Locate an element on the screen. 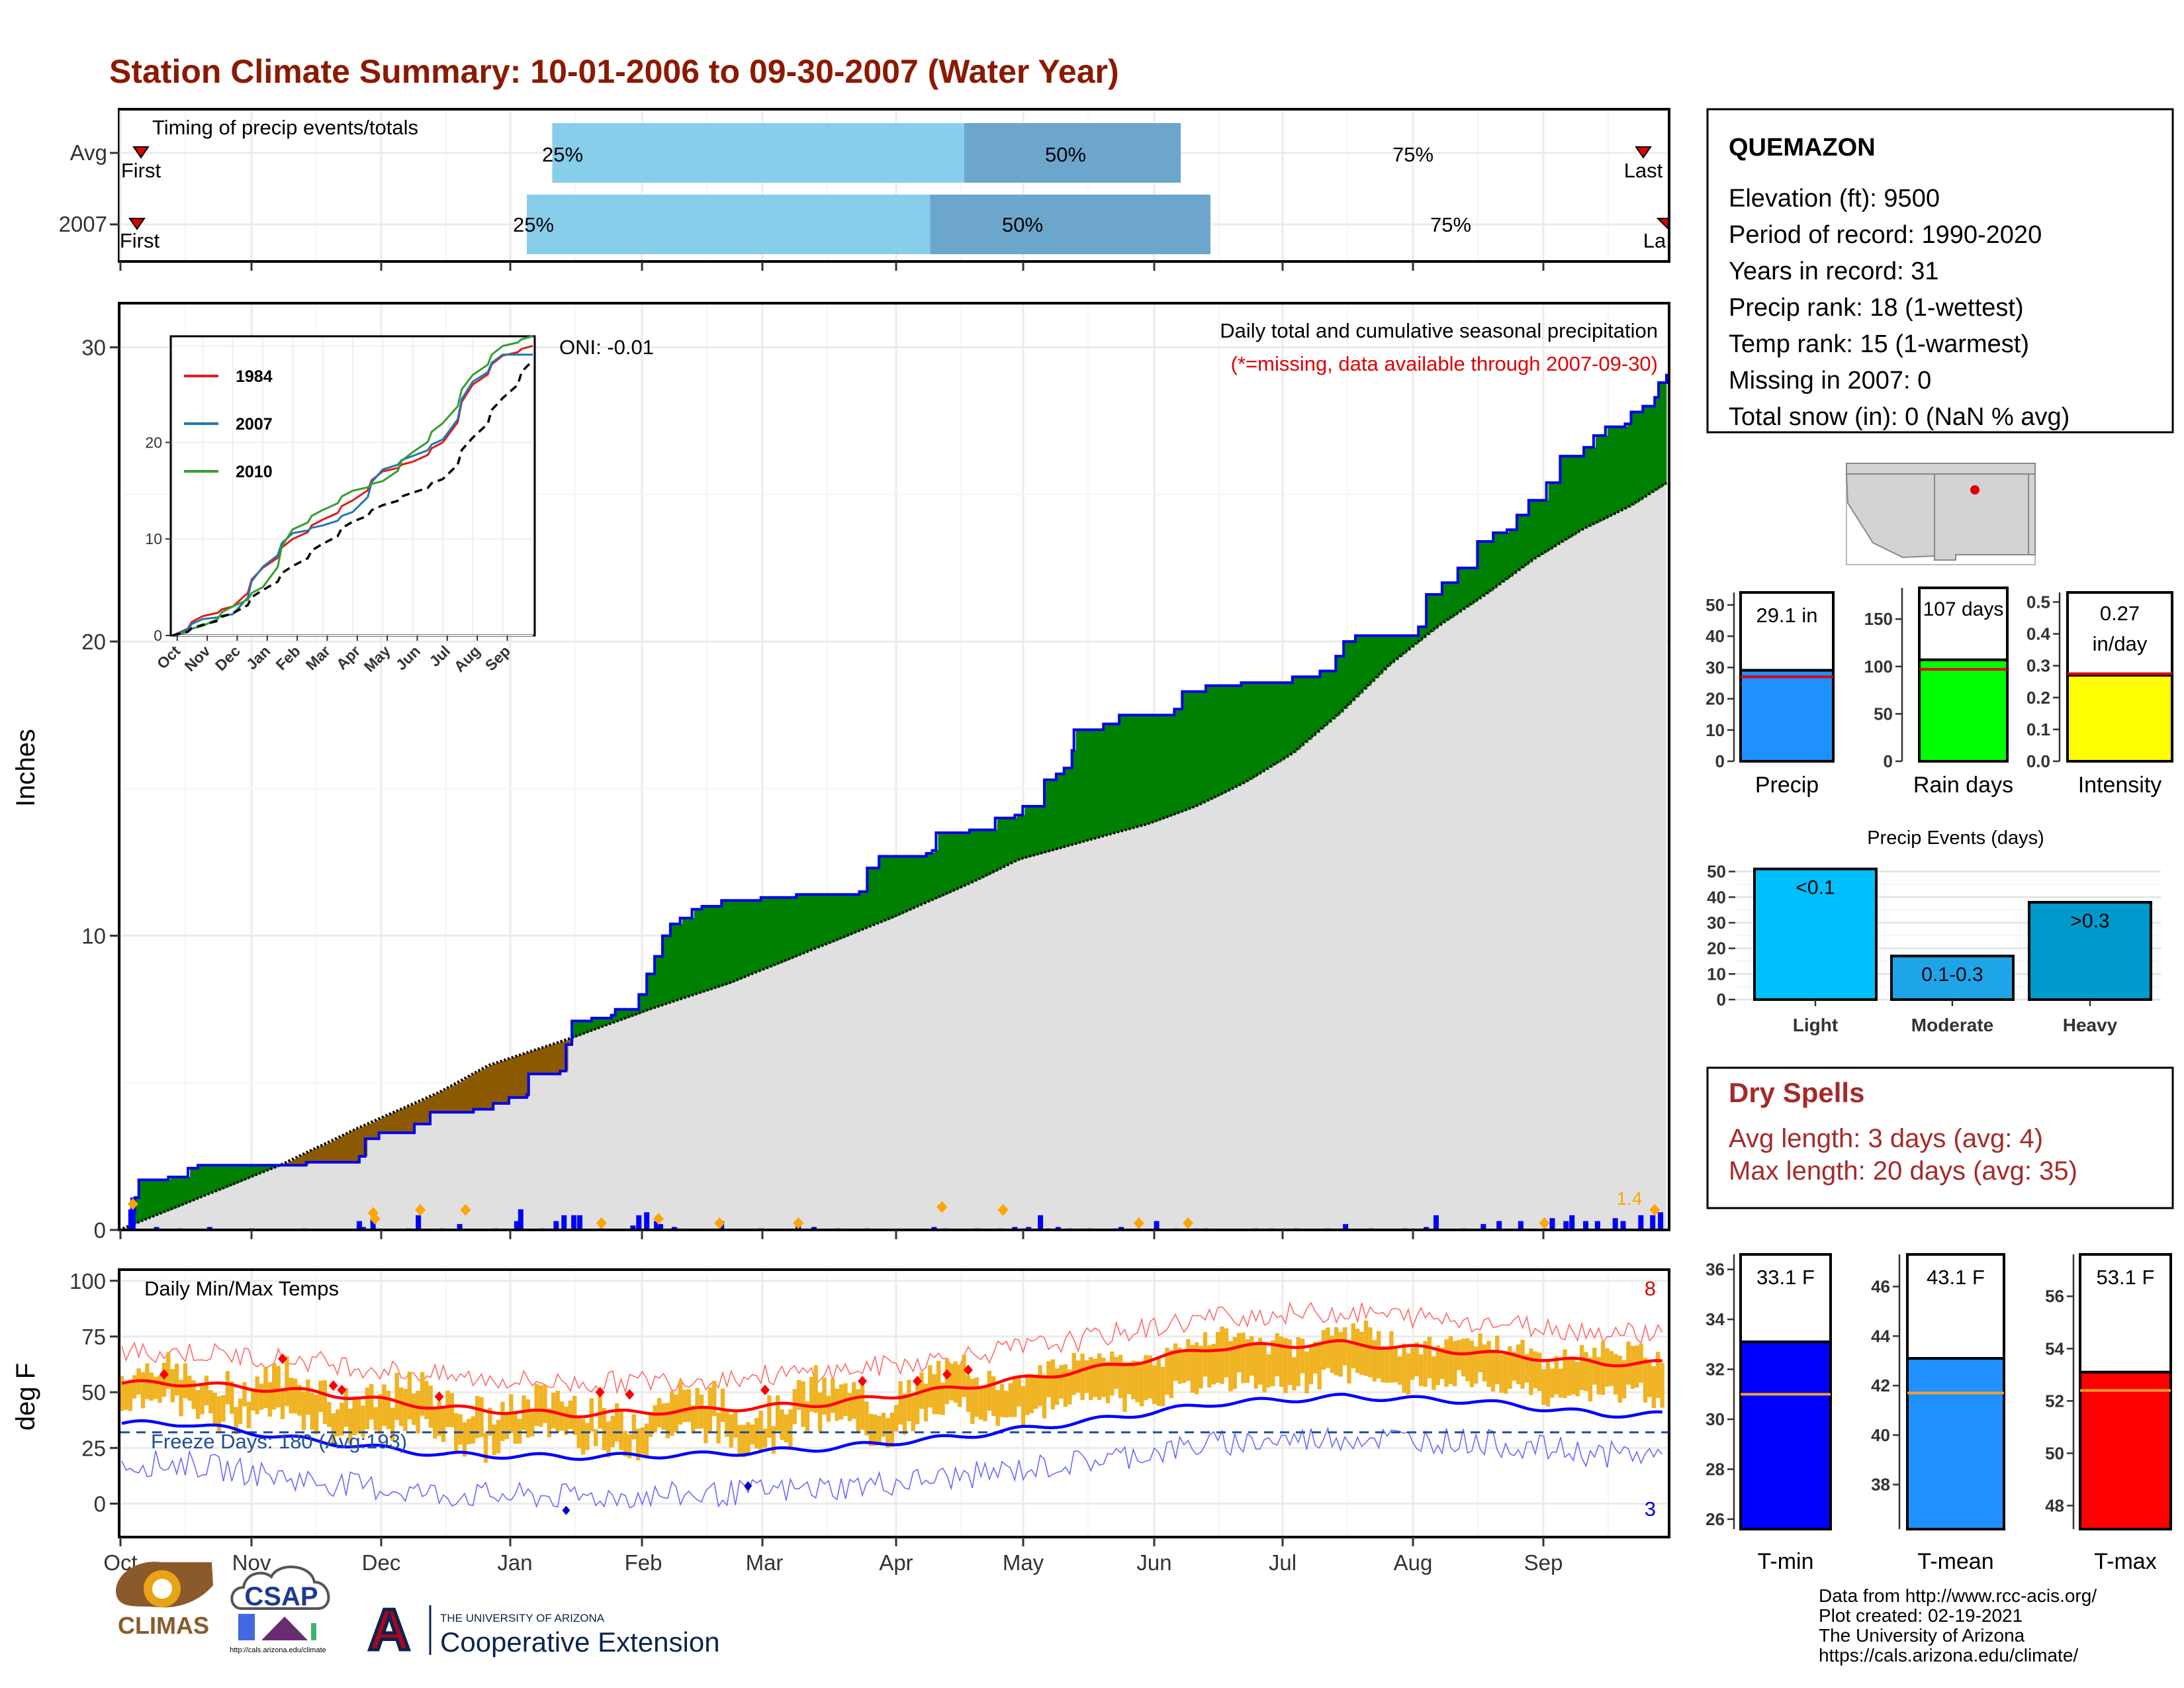 This screenshot has width=2184, height=1688. csap-logo: CSAP http://cals.arizona.edu/climate is located at coordinates (280, 1610).